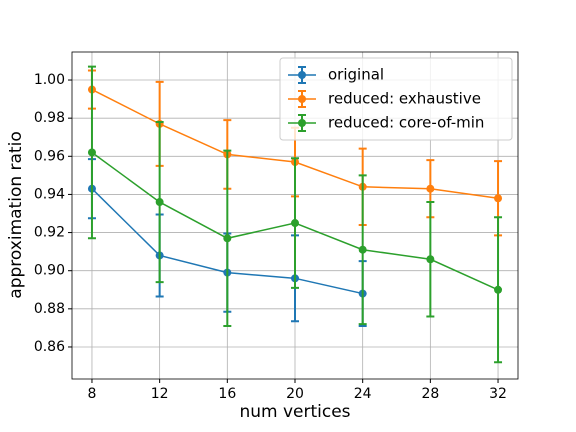 This screenshot has height=432, width=576. What do you see at coordinates (227, 394) in the screenshot?
I see `x-tick-label: 16` at bounding box center [227, 394].